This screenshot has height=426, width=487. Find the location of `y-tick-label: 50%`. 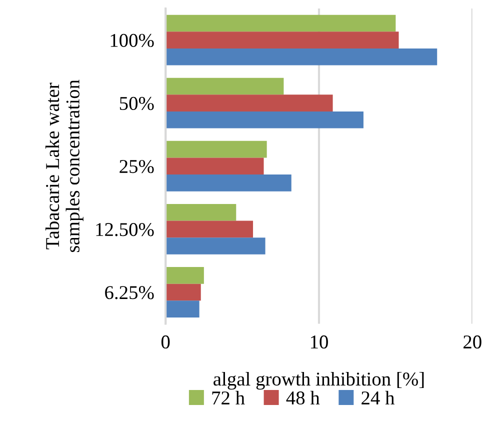

y-tick-label: 50% is located at coordinates (137, 103).